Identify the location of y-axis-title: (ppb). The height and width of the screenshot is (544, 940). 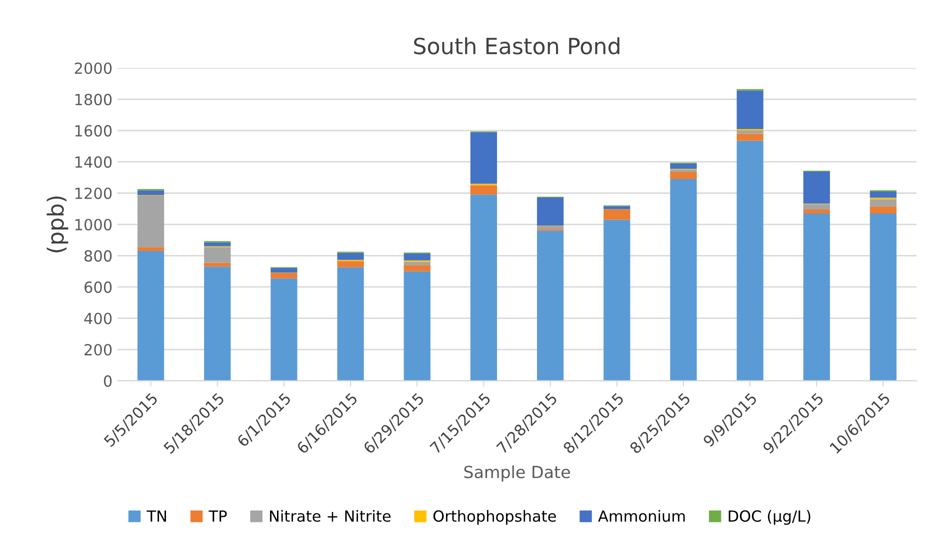
(57, 224).